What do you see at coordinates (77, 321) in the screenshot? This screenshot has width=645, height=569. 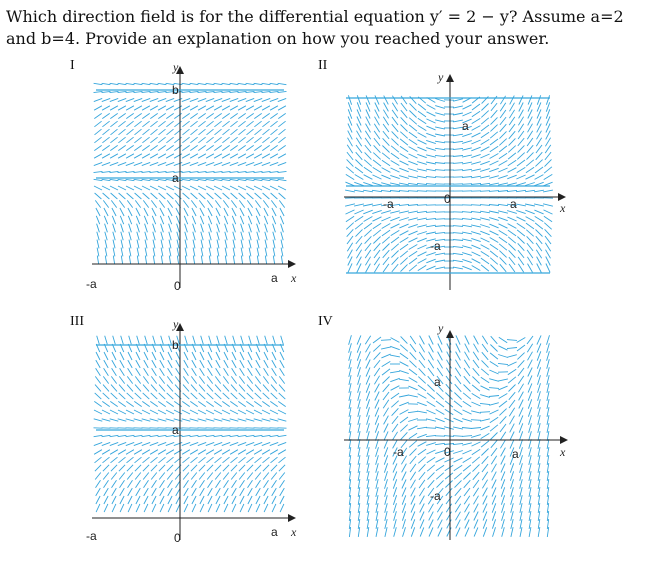 I see `panel-3-label: III` at bounding box center [77, 321].